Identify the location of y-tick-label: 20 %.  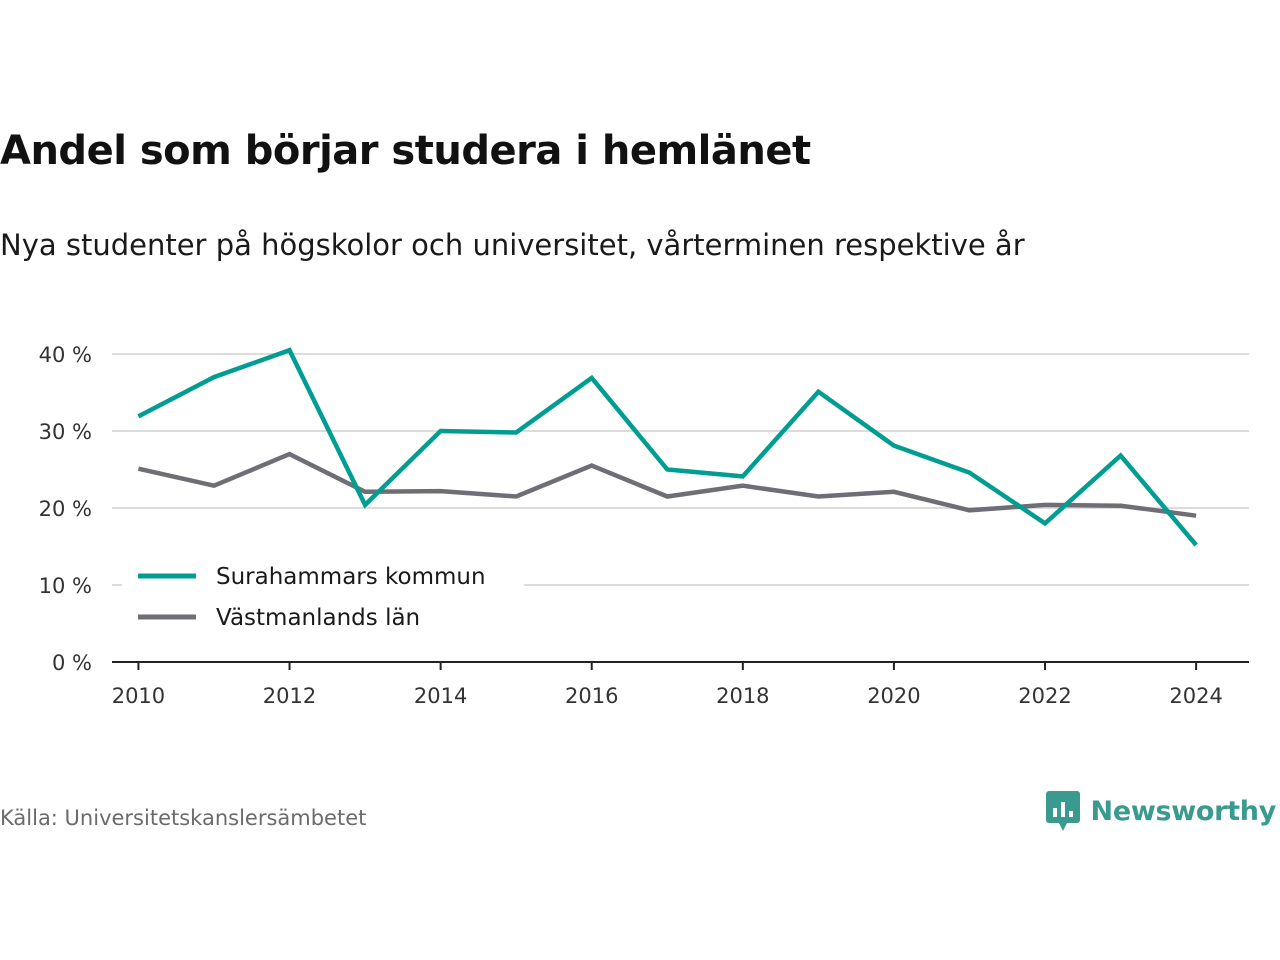
(65, 509).